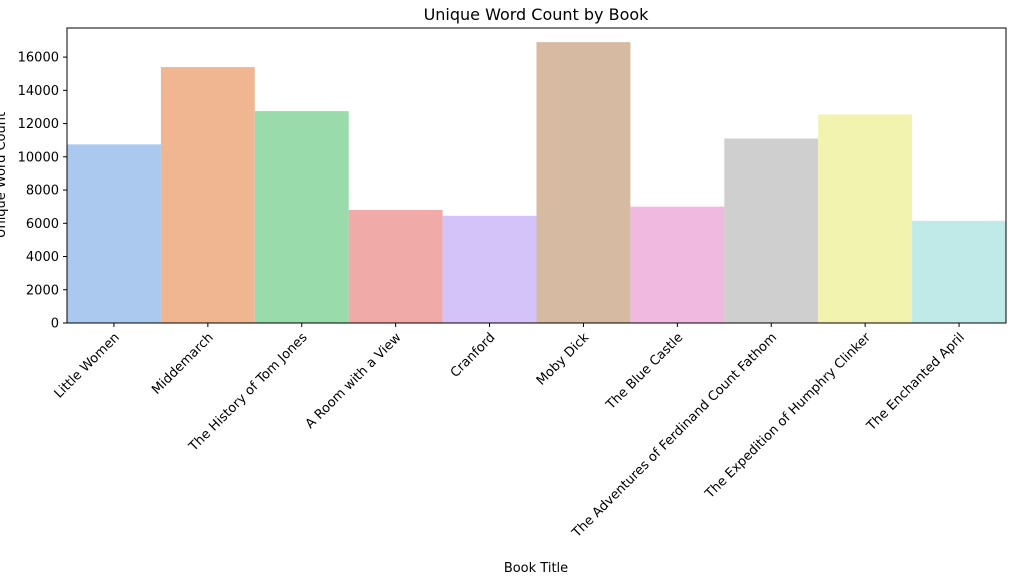 Image resolution: width=1027 pixels, height=579 pixels. I want to click on y-tick-label: 14000, so click(38, 91).